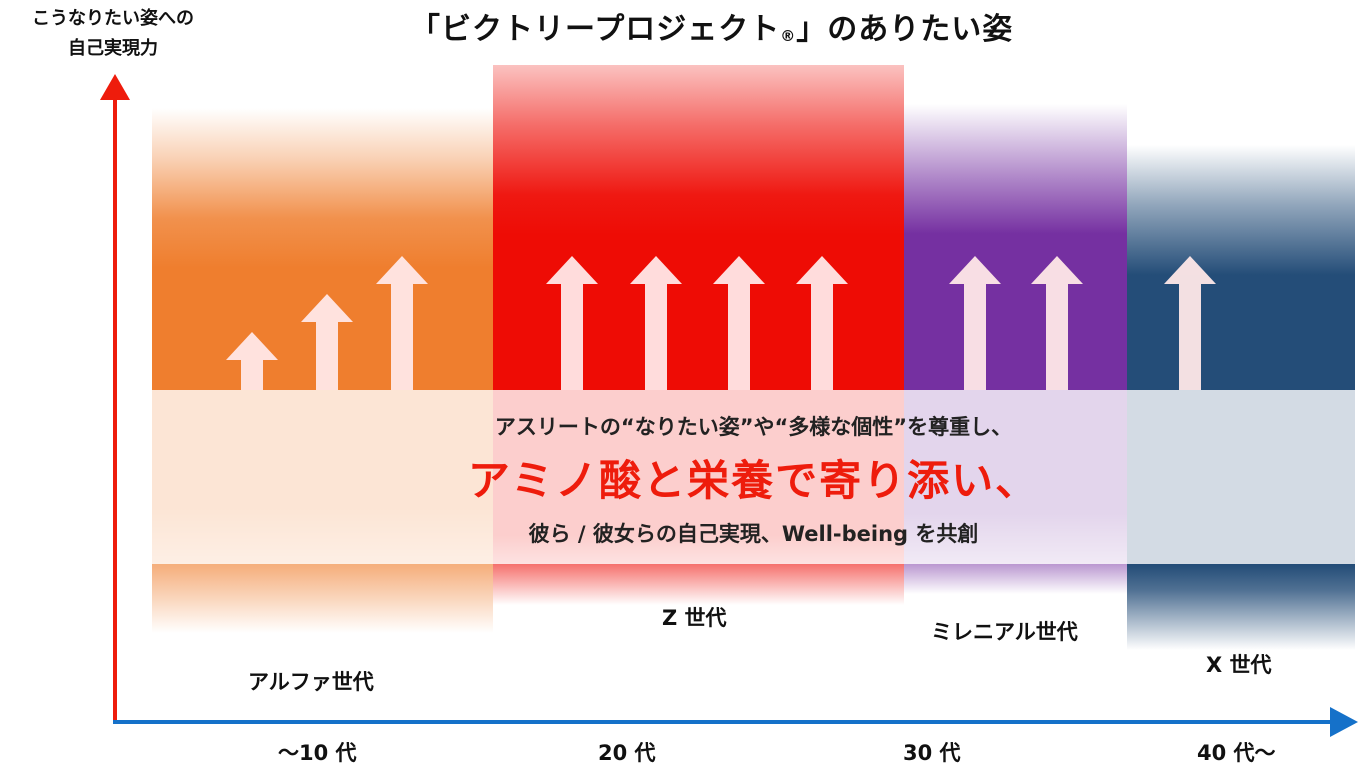 The height and width of the screenshot is (768, 1366). Describe the element at coordinates (115, 410) in the screenshot. I see `y-axis-line` at that location.